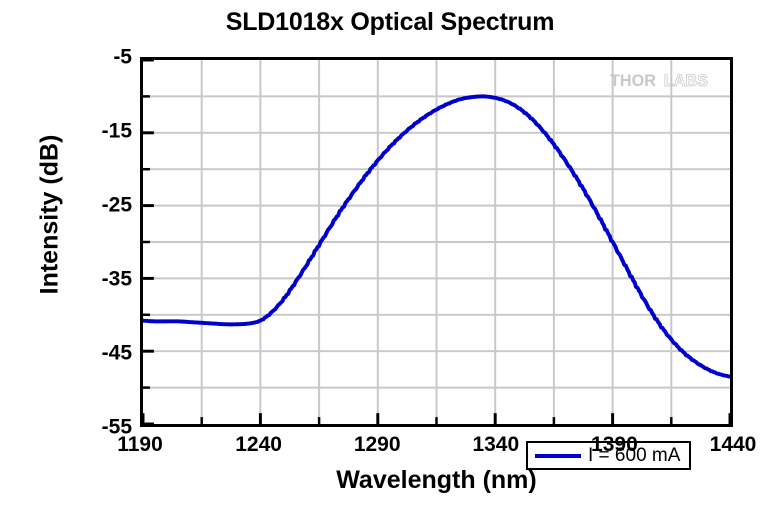 The height and width of the screenshot is (511, 780). What do you see at coordinates (558, 455) in the screenshot?
I see `legend-line-swatch` at bounding box center [558, 455].